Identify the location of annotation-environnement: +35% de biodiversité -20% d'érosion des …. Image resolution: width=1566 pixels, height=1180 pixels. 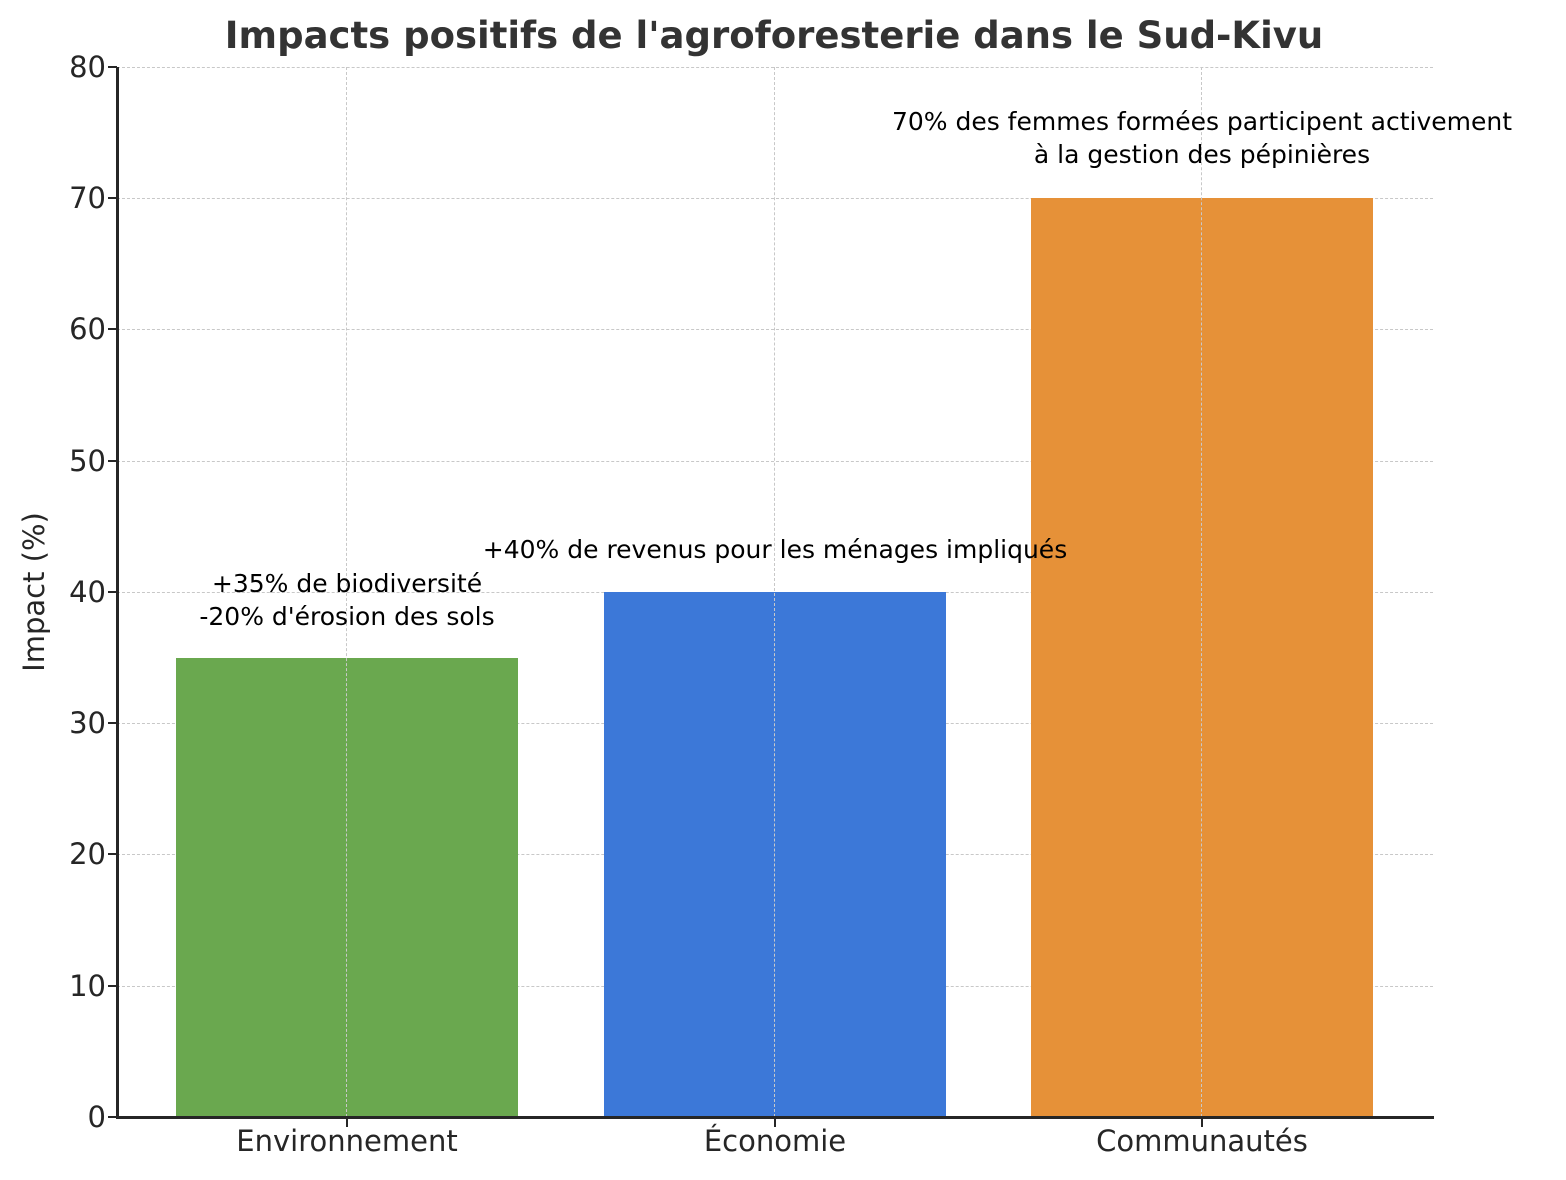
(346, 600).